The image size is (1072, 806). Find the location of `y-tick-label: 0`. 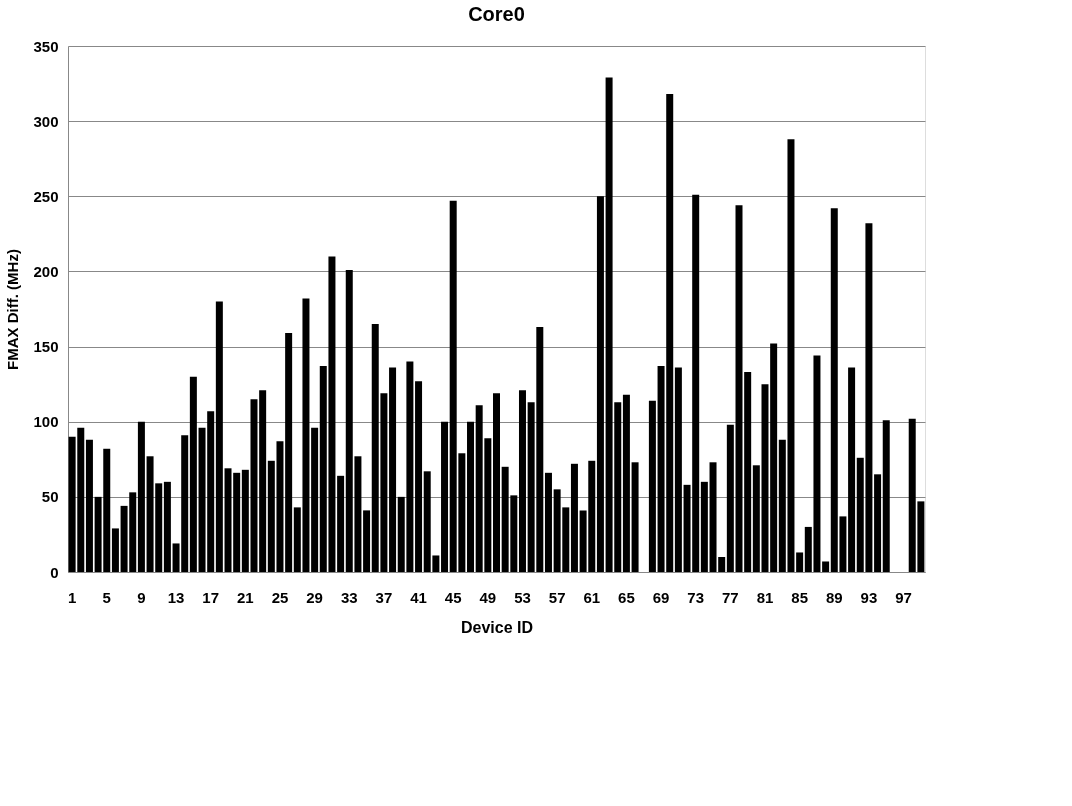

y-tick-label: 0 is located at coordinates (54, 572).